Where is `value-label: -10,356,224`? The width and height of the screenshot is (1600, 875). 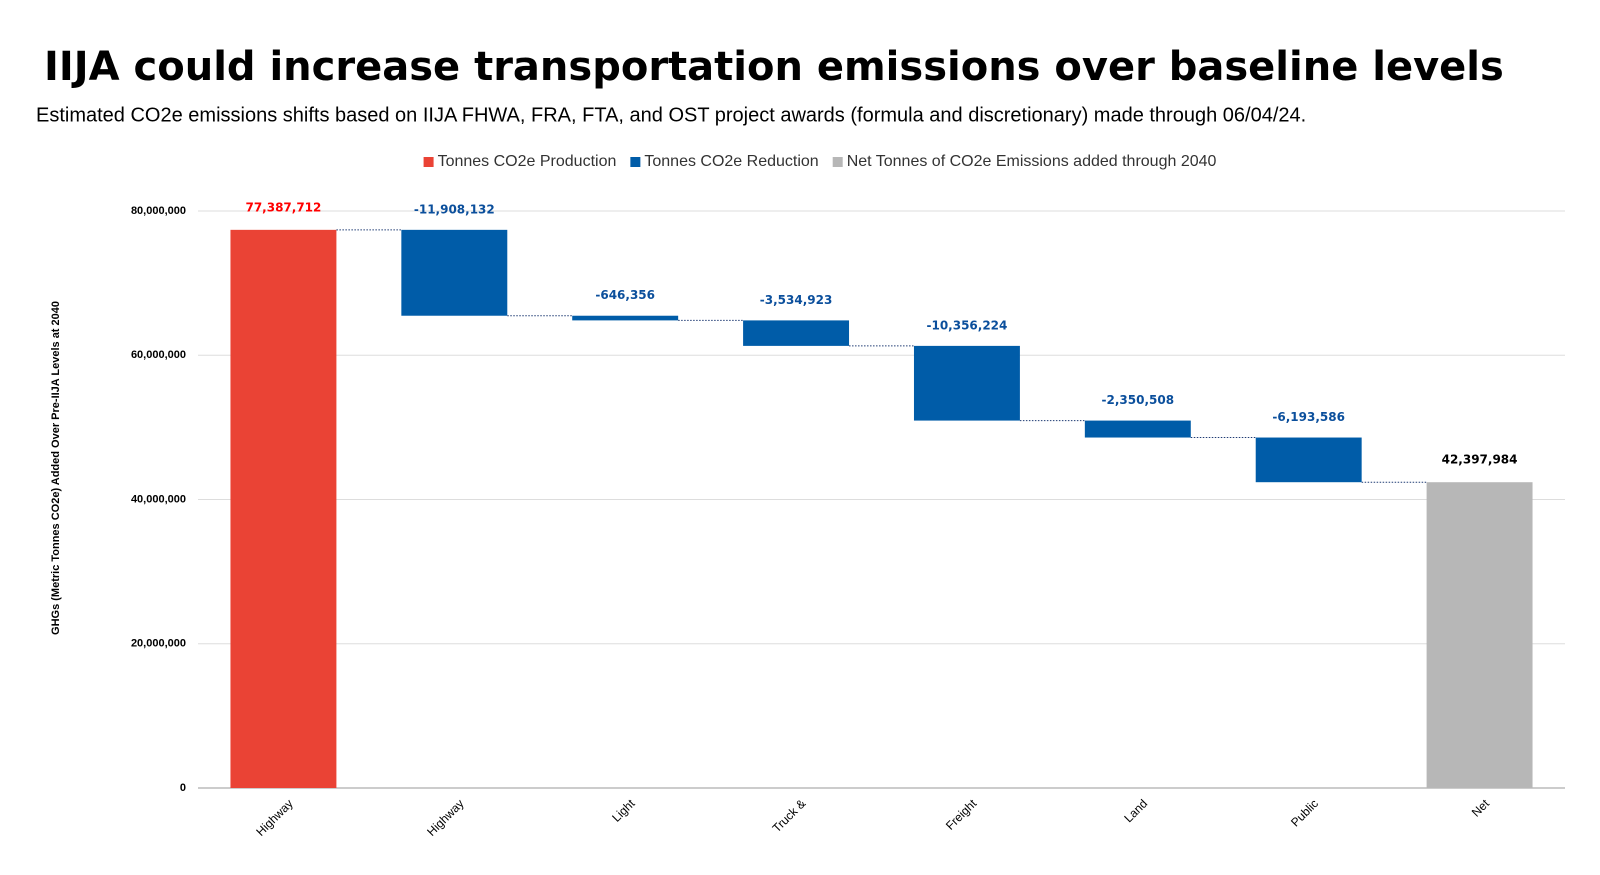 value-label: -10,356,224 is located at coordinates (966, 325).